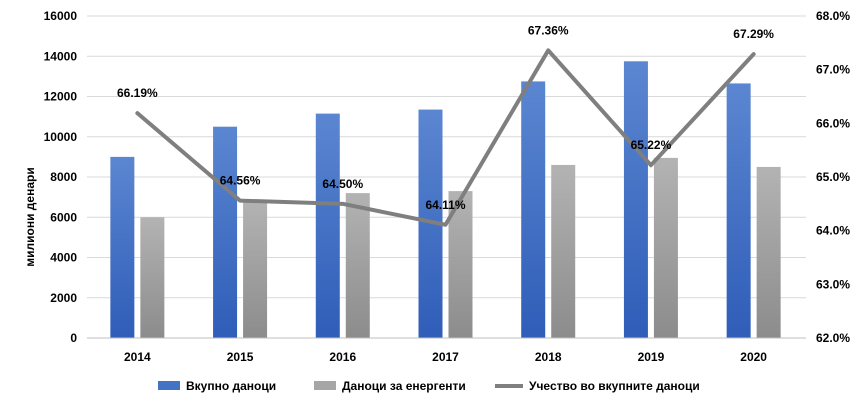 This screenshot has width=865, height=407. Describe the element at coordinates (833, 284) in the screenshot. I see `y2-tick-label: 63.0%` at that location.